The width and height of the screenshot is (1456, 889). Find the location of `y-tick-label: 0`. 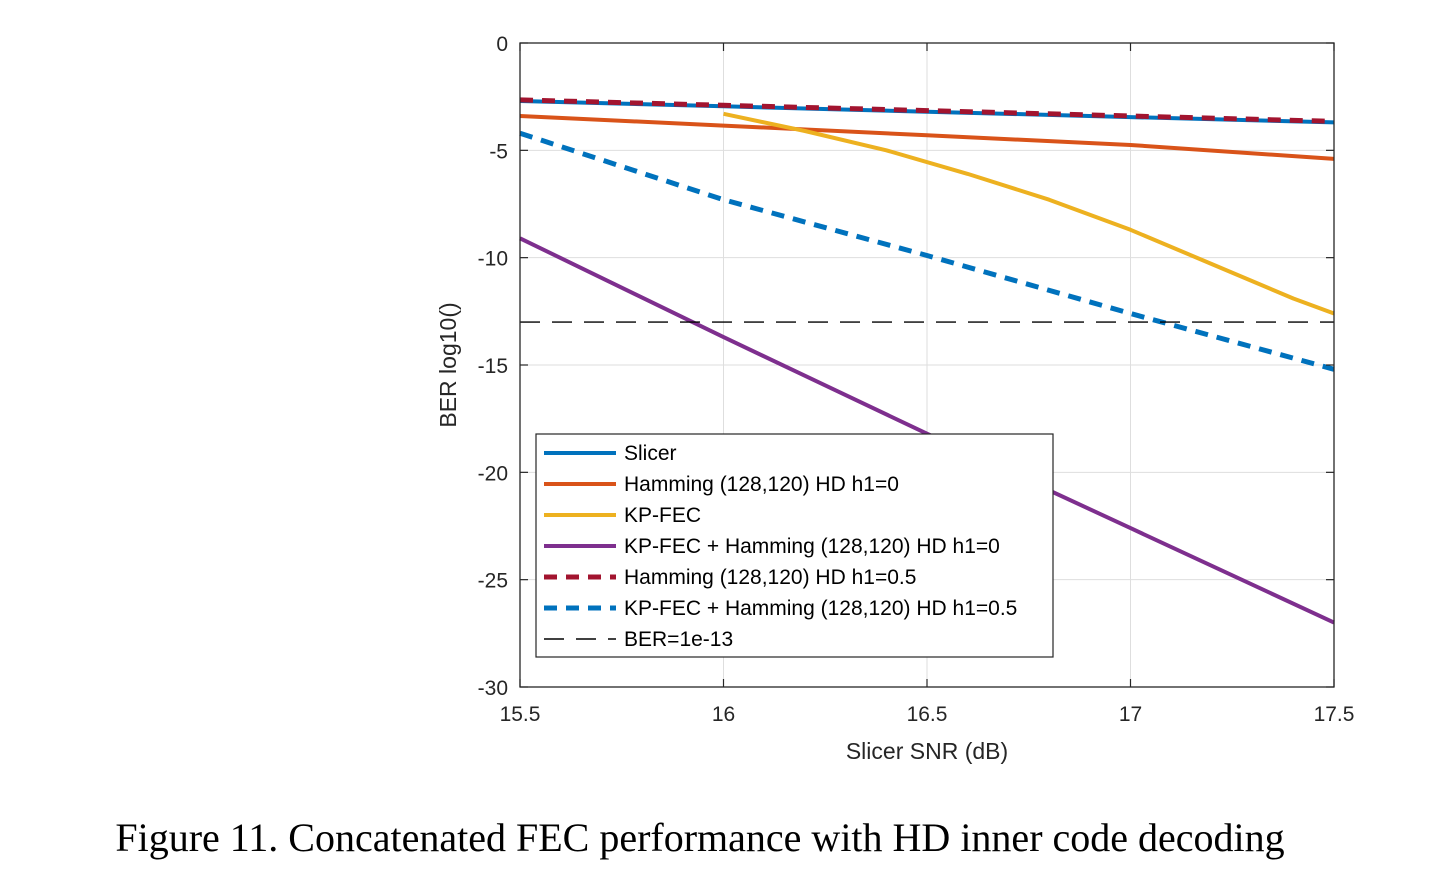

y-tick-label: 0 is located at coordinates (502, 44).